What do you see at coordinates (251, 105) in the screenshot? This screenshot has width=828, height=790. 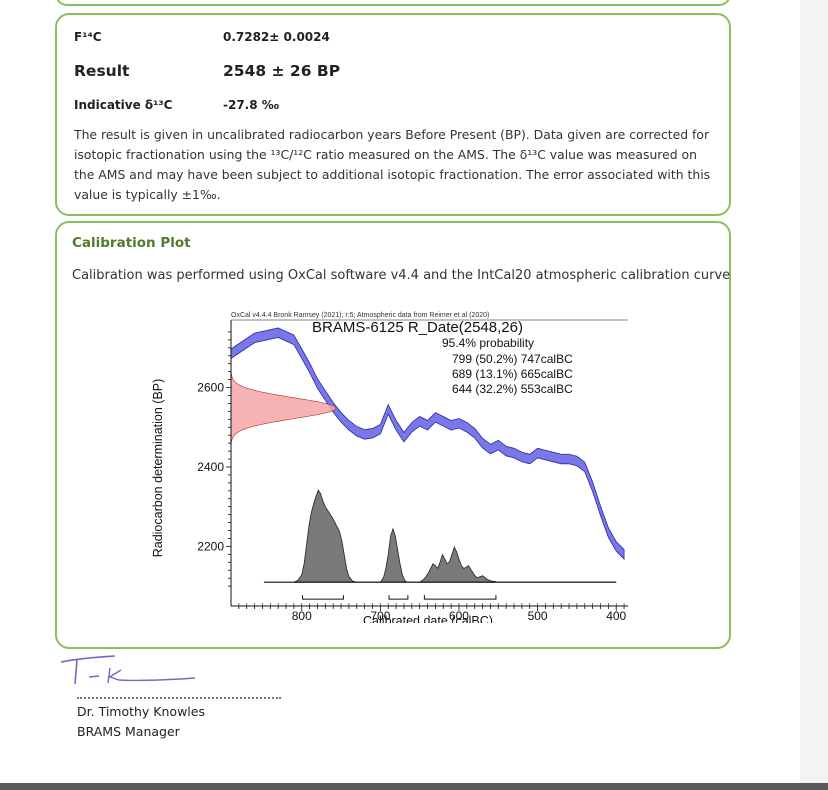 I see `d13c-value: -27.8 ‰` at bounding box center [251, 105].